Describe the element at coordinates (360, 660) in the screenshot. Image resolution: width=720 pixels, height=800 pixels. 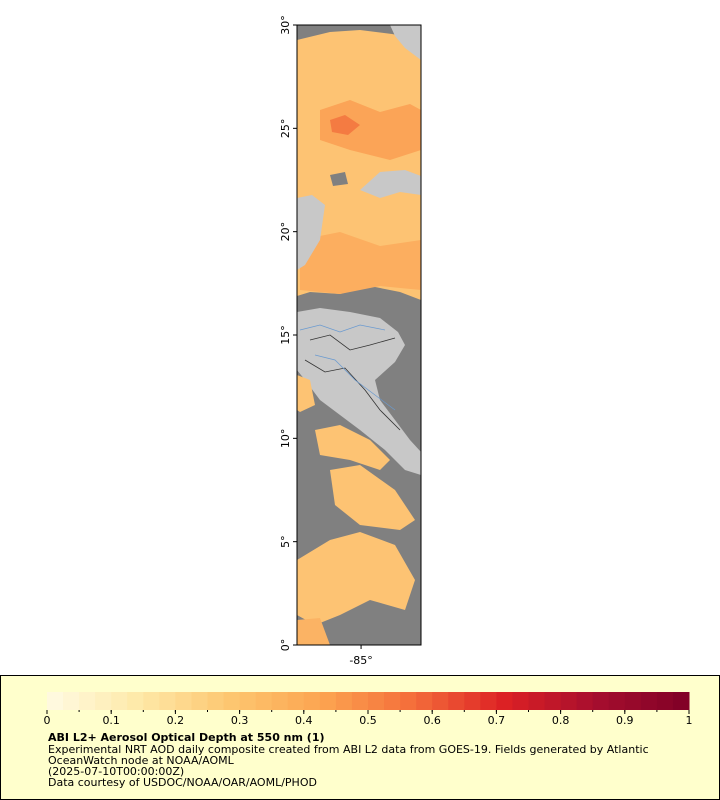
I see `lon-tick-label: -85°` at that location.